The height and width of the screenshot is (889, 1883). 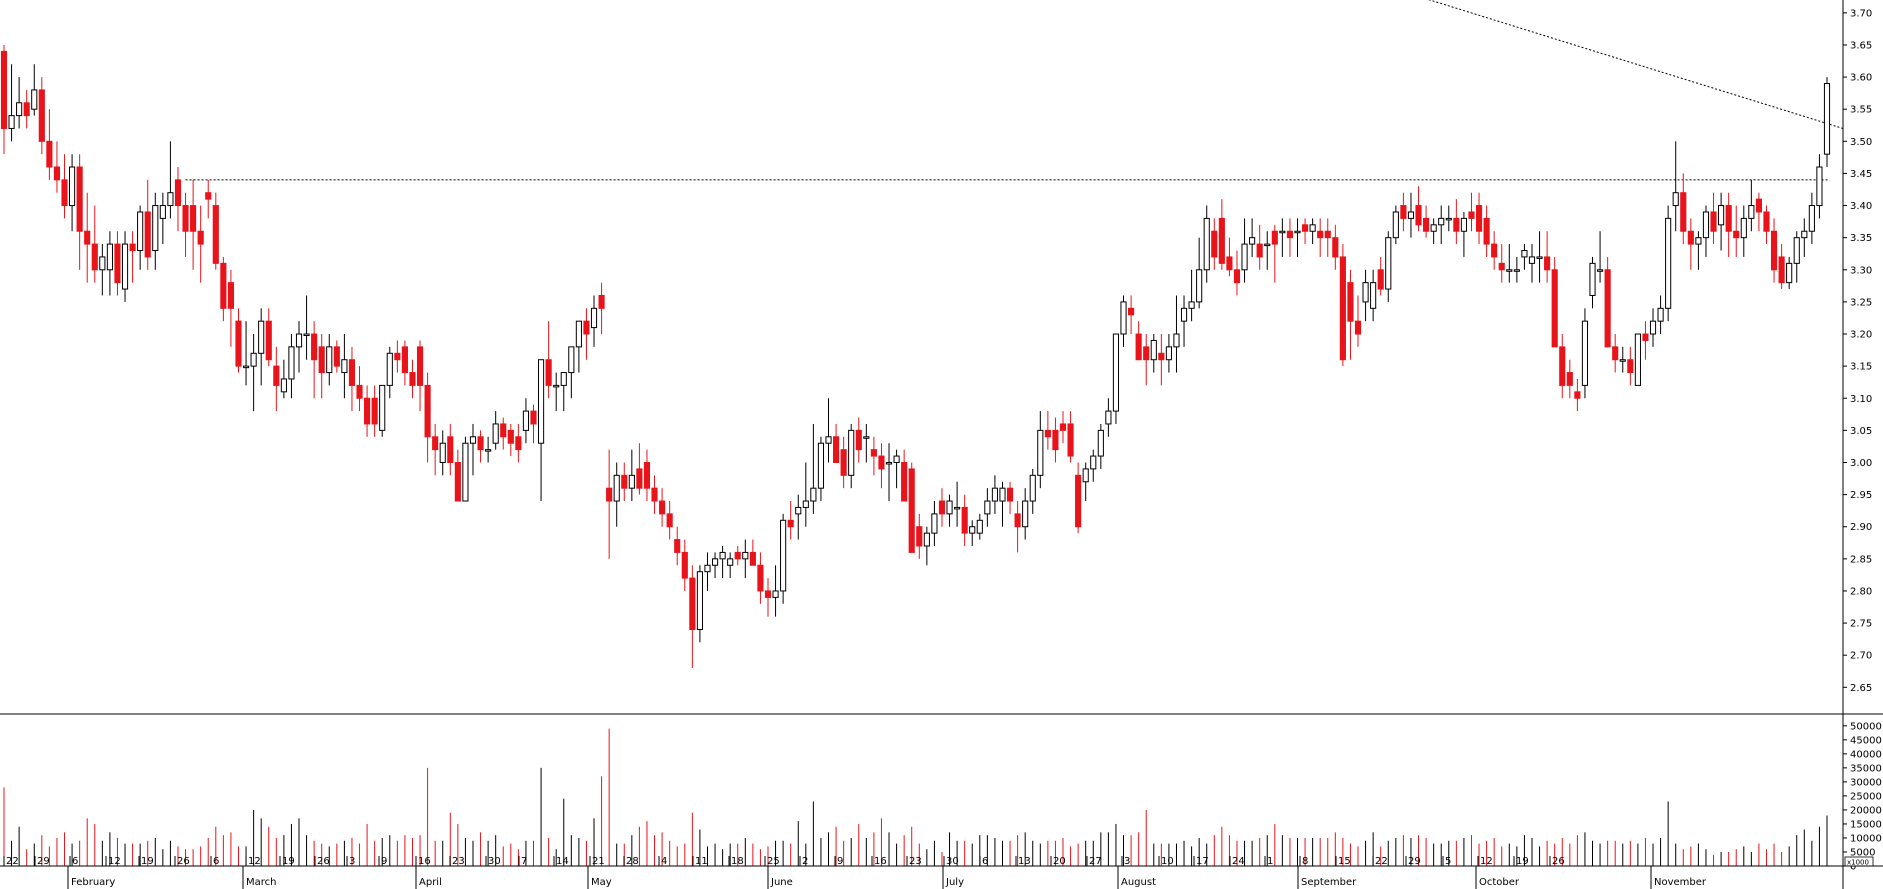 What do you see at coordinates (114, 861) in the screenshot?
I see `week-tick-label: 12` at bounding box center [114, 861].